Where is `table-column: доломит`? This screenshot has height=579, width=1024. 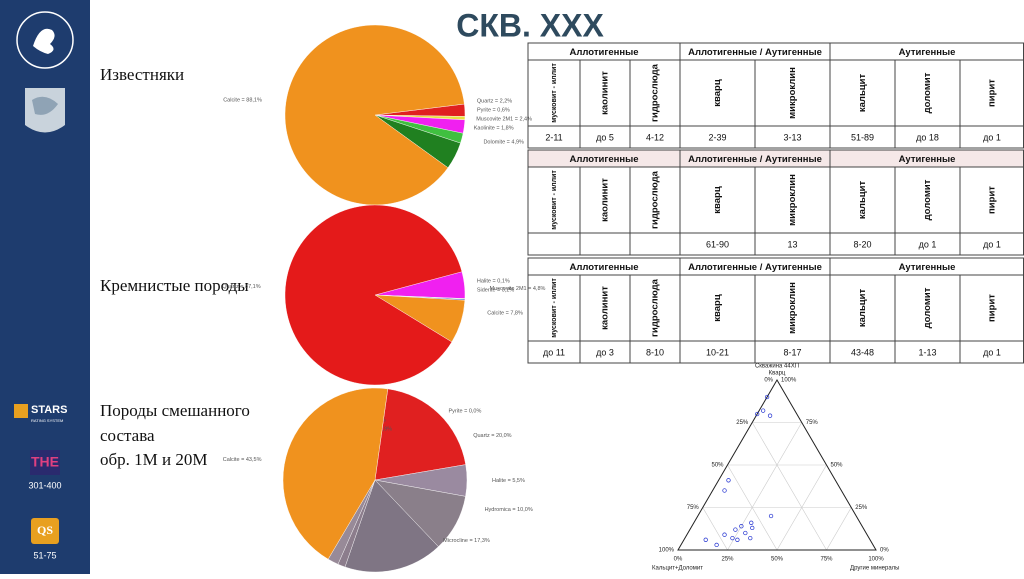 table-column: доломит is located at coordinates (927, 199).